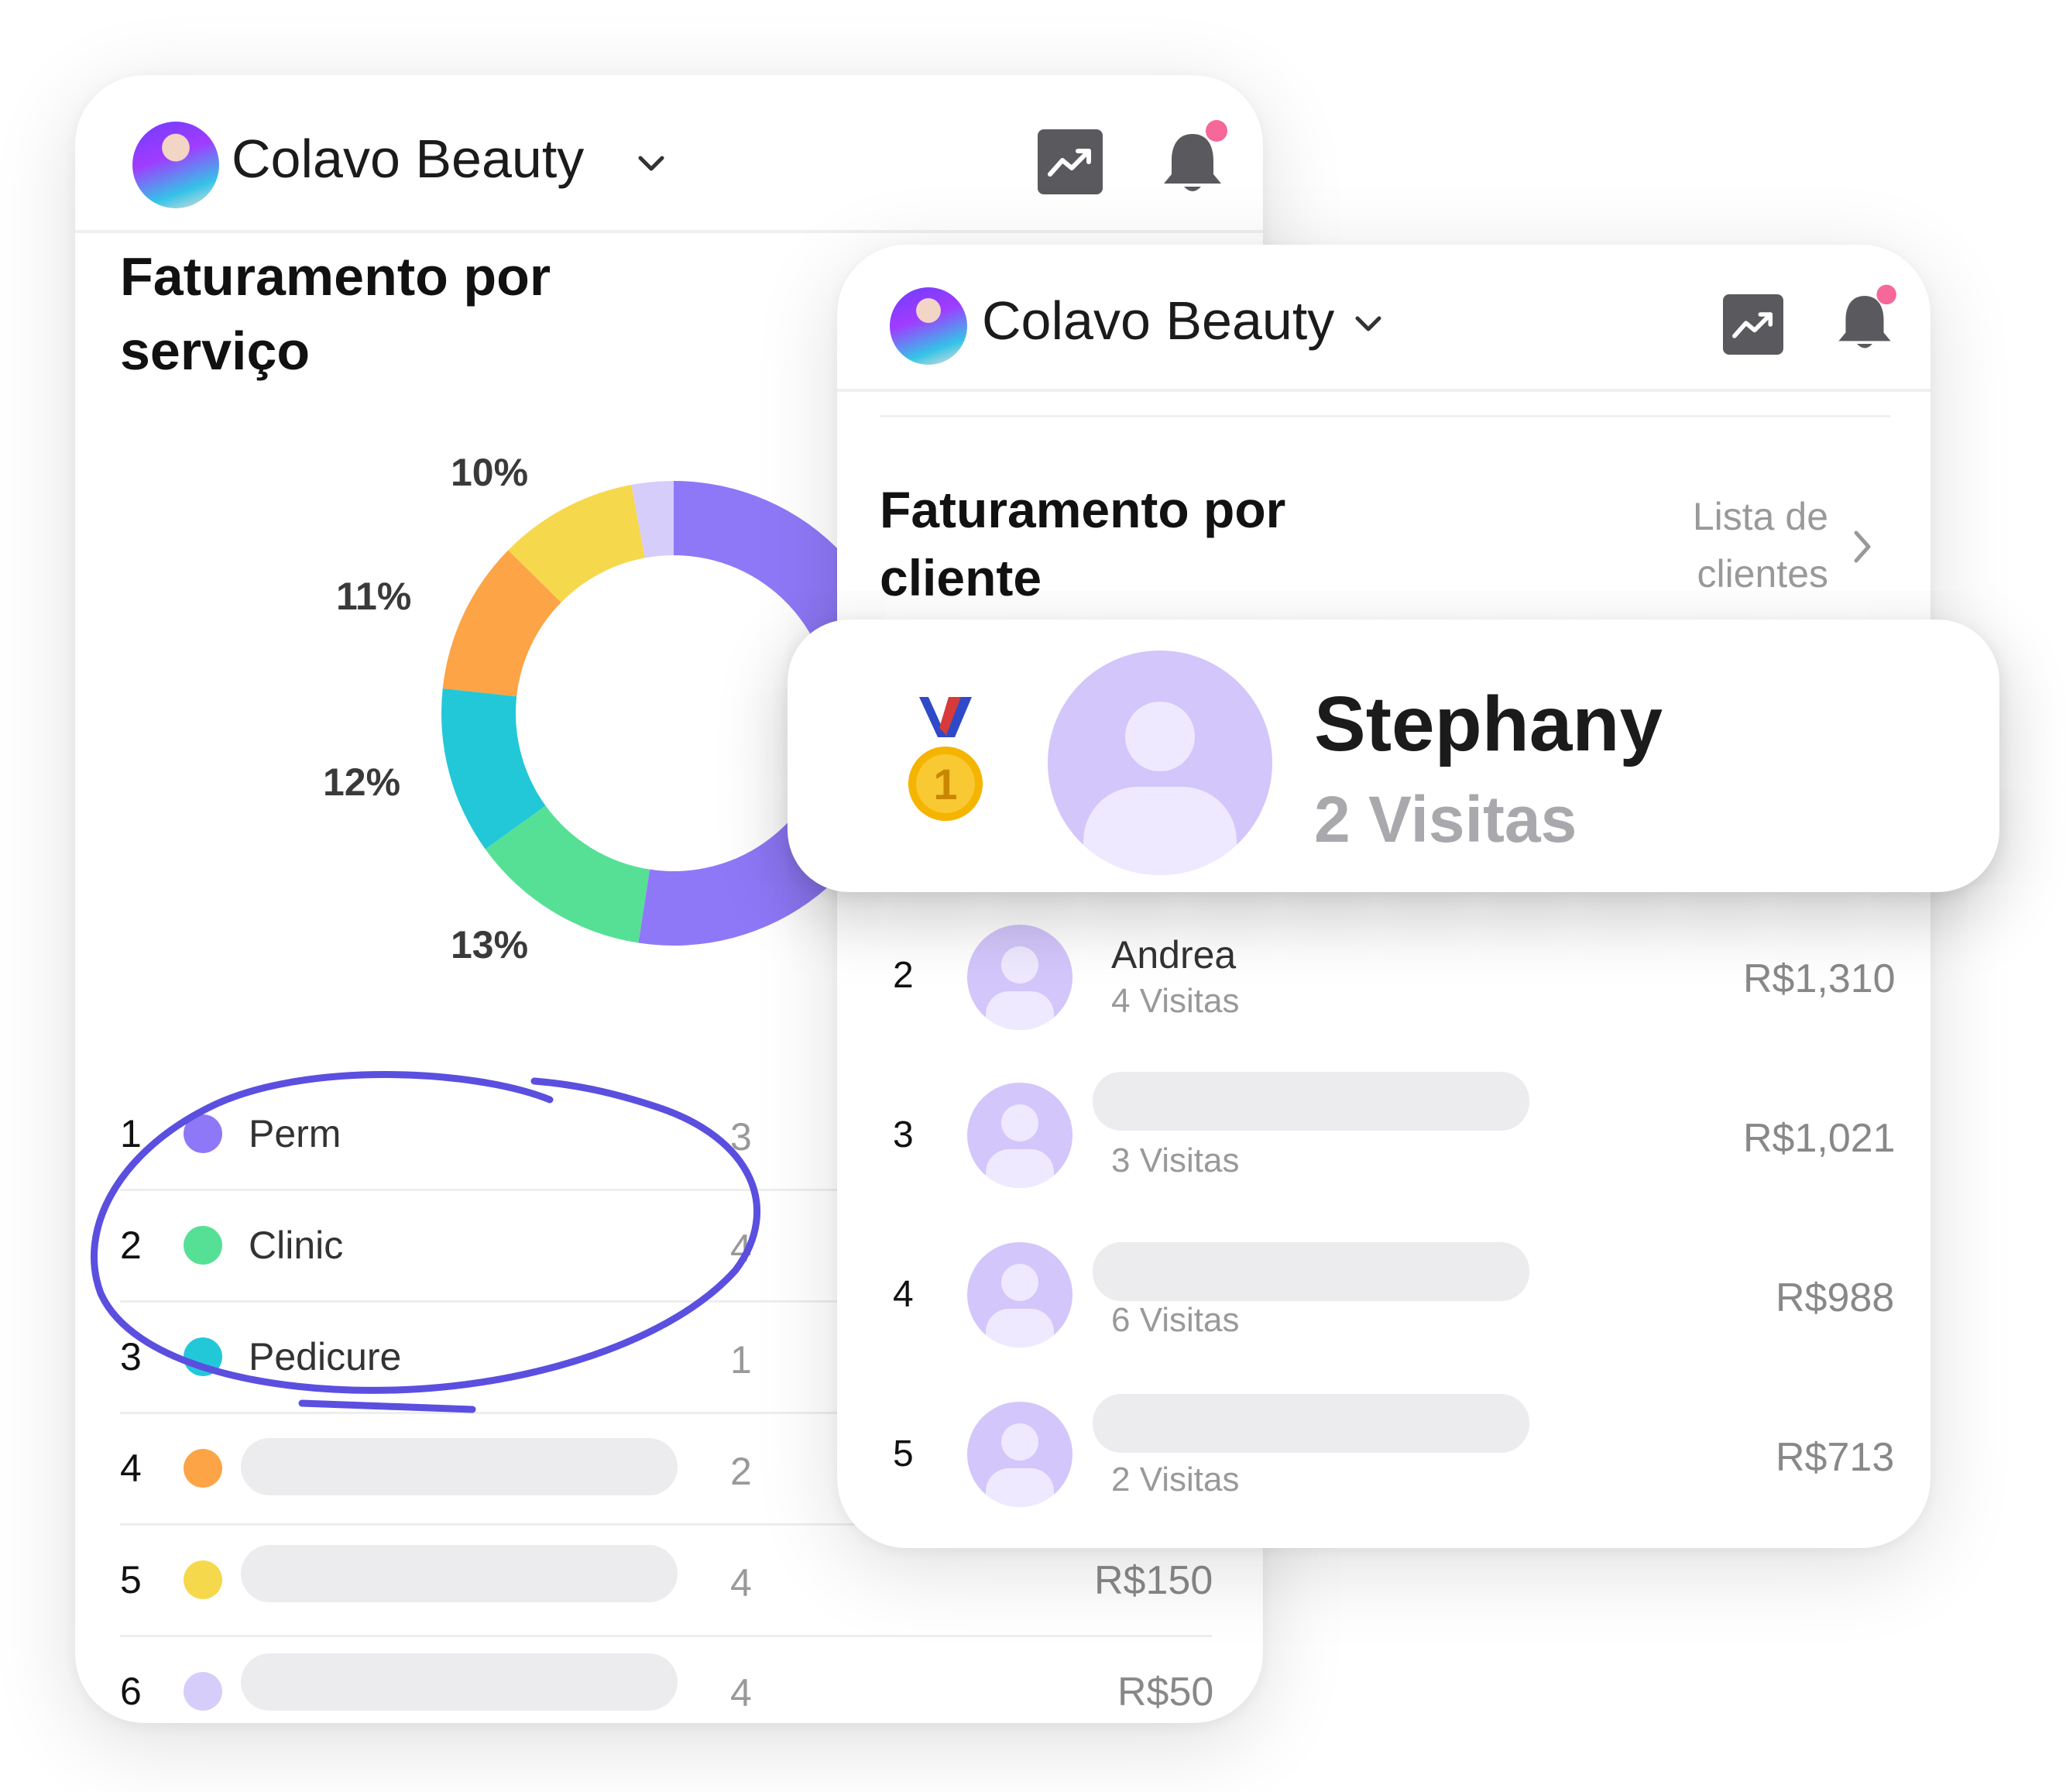 This screenshot has height=1792, width=2066. I want to click on client-visits: 2 Visitas, so click(1175, 1479).